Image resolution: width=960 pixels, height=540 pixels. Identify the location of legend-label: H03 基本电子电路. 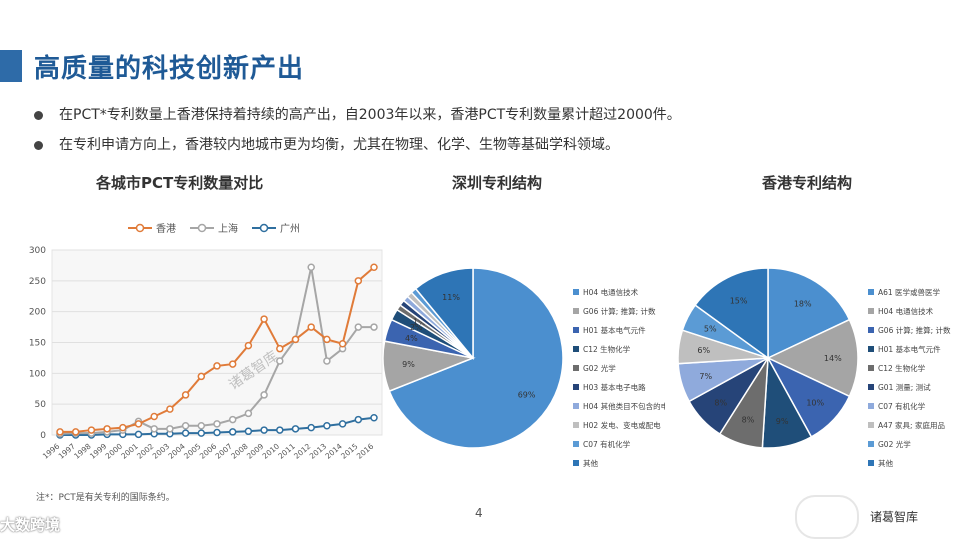
(614, 387).